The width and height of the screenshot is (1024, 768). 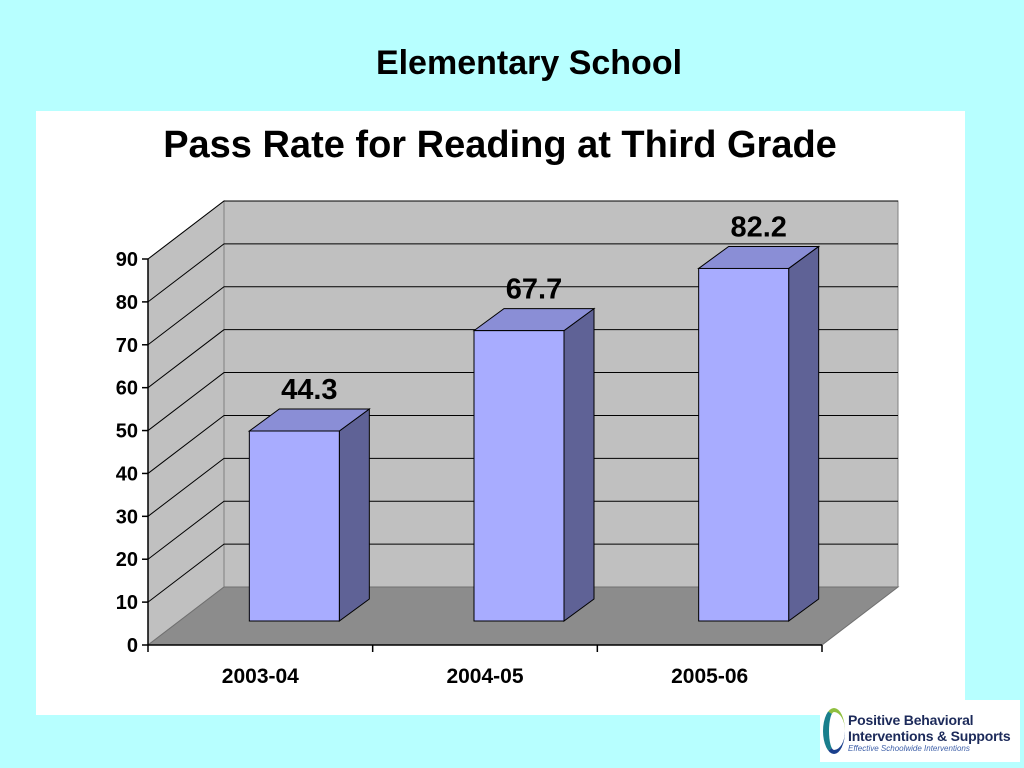 What do you see at coordinates (834, 731) in the screenshot?
I see `logo-mark-icon` at bounding box center [834, 731].